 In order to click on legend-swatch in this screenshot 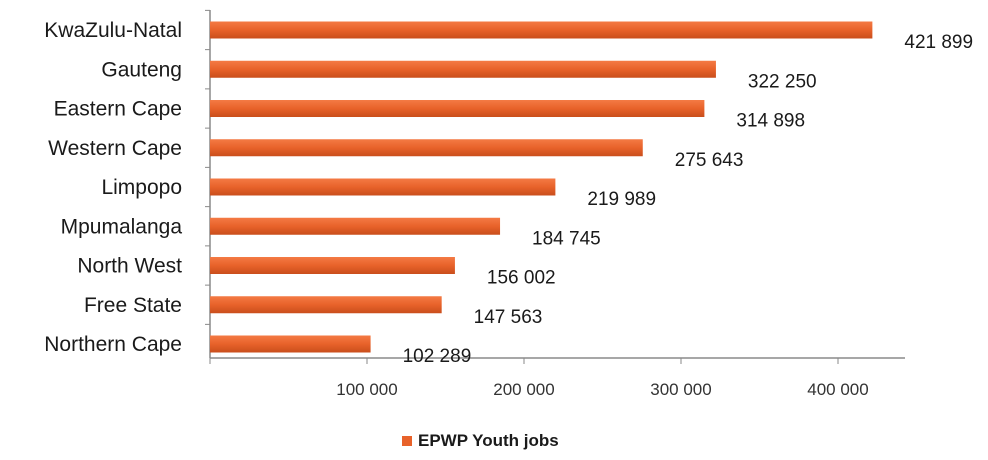, I will do `click(407, 441)`.